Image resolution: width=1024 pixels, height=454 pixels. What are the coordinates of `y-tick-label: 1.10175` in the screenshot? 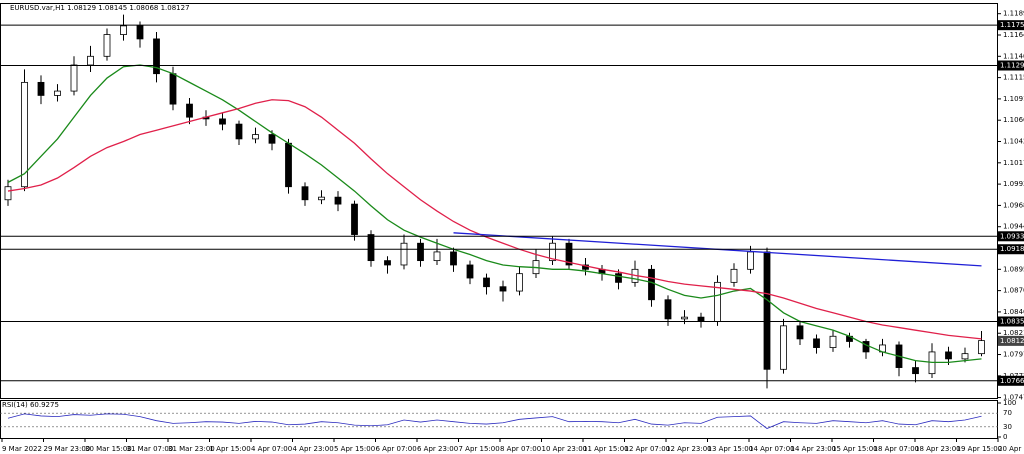 It's located at (1013, 163).